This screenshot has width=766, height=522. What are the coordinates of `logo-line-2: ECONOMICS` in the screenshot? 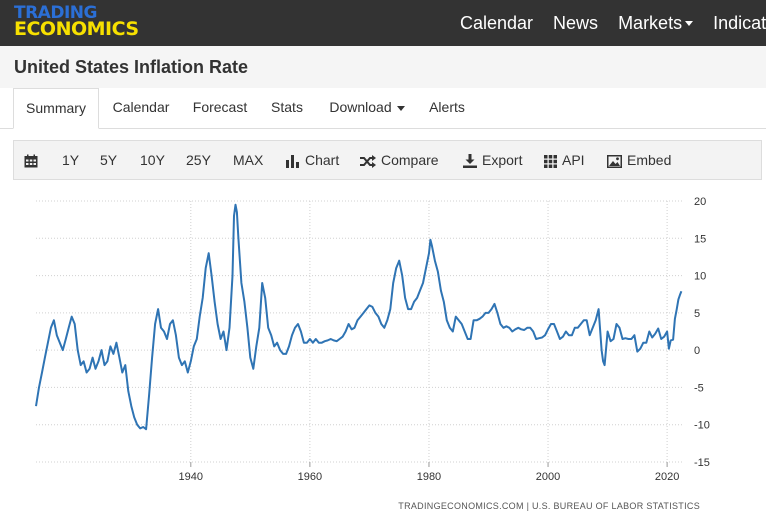 It's located at (76, 29).